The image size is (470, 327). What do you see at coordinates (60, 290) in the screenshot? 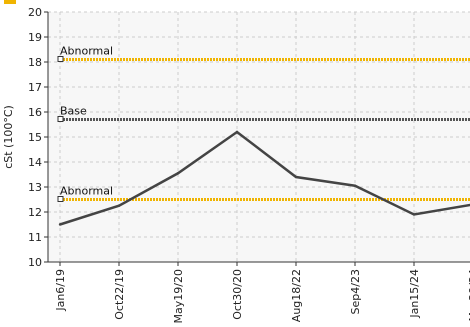
I see `x-tick-label: Jan6/19` at bounding box center [60, 290].